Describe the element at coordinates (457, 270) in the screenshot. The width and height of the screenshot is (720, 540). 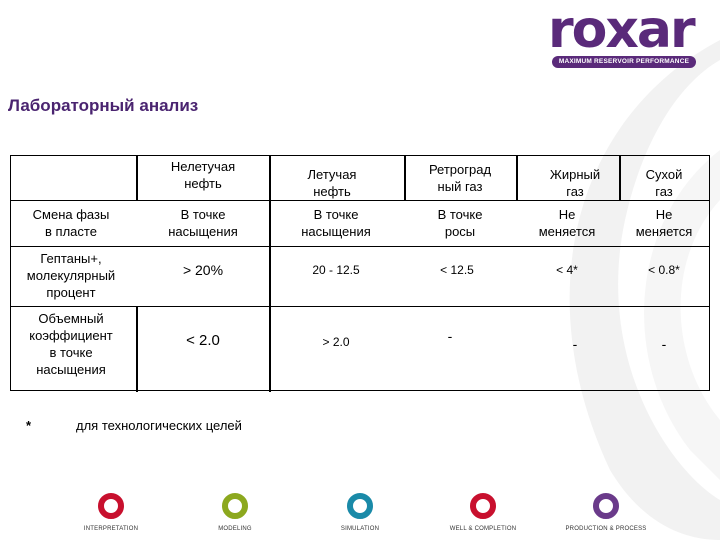
I see `table-cell: < 12.5` at that location.